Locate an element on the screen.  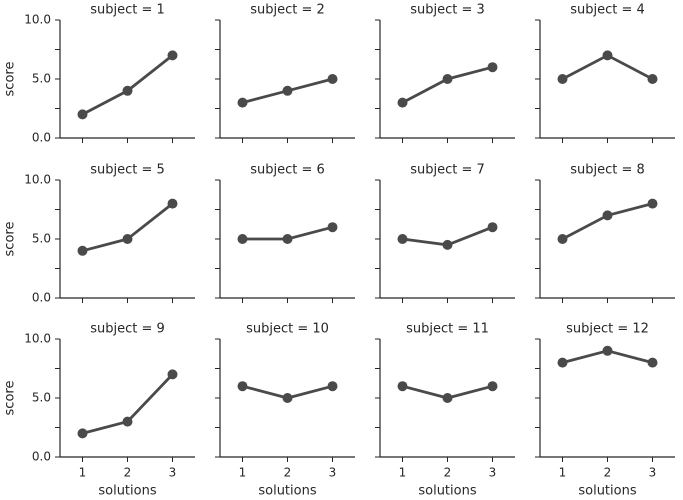
panel-title: subject = 11 is located at coordinates (447, 329).